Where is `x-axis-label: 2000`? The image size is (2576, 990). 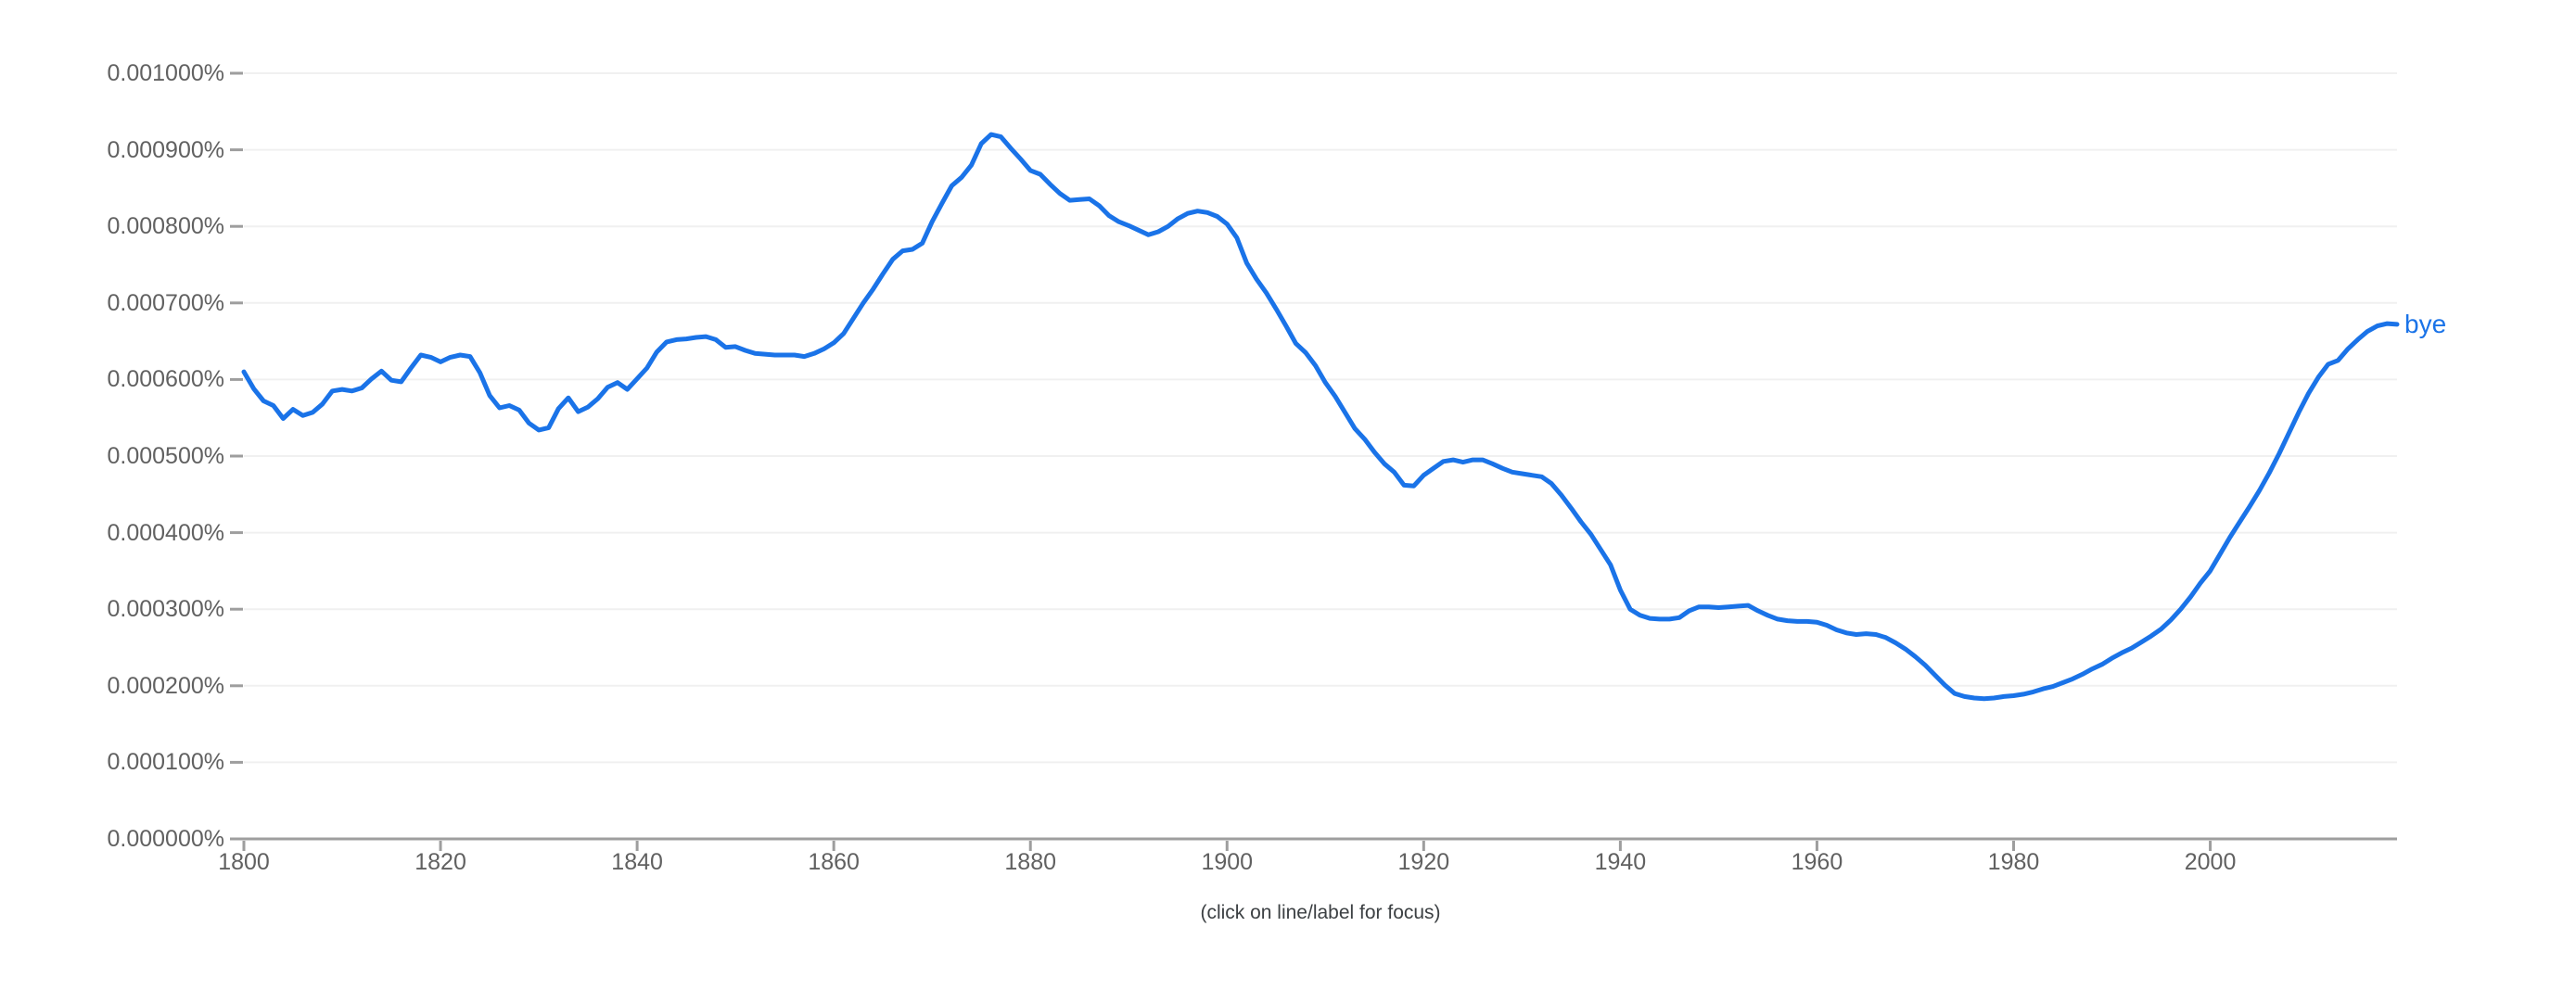
x-axis-label: 2000 is located at coordinates (2210, 862).